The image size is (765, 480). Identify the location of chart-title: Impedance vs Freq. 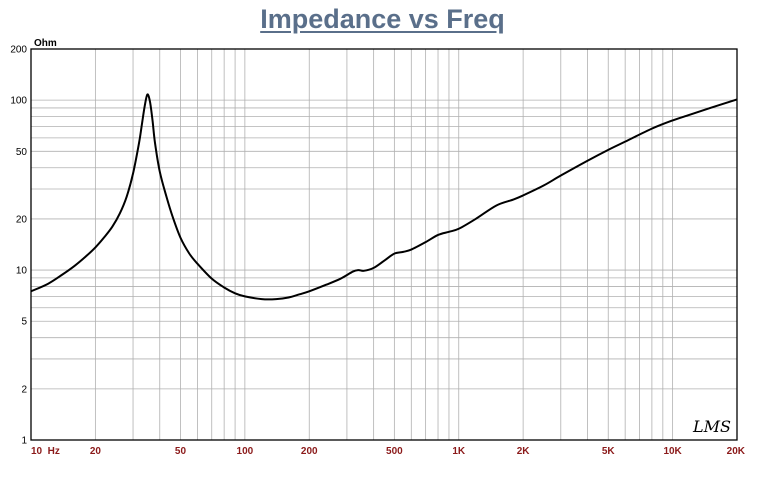
(382, 19).